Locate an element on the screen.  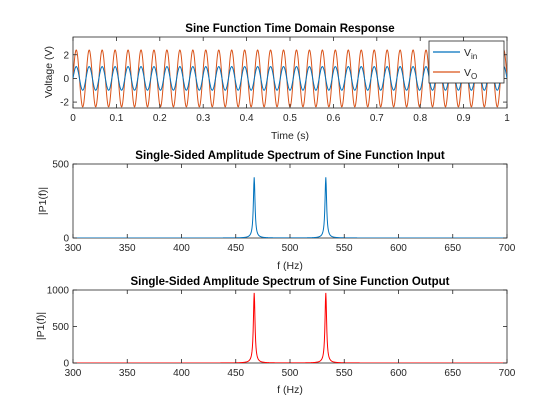
time-domain-ytick-label: 2 is located at coordinates (66, 55).